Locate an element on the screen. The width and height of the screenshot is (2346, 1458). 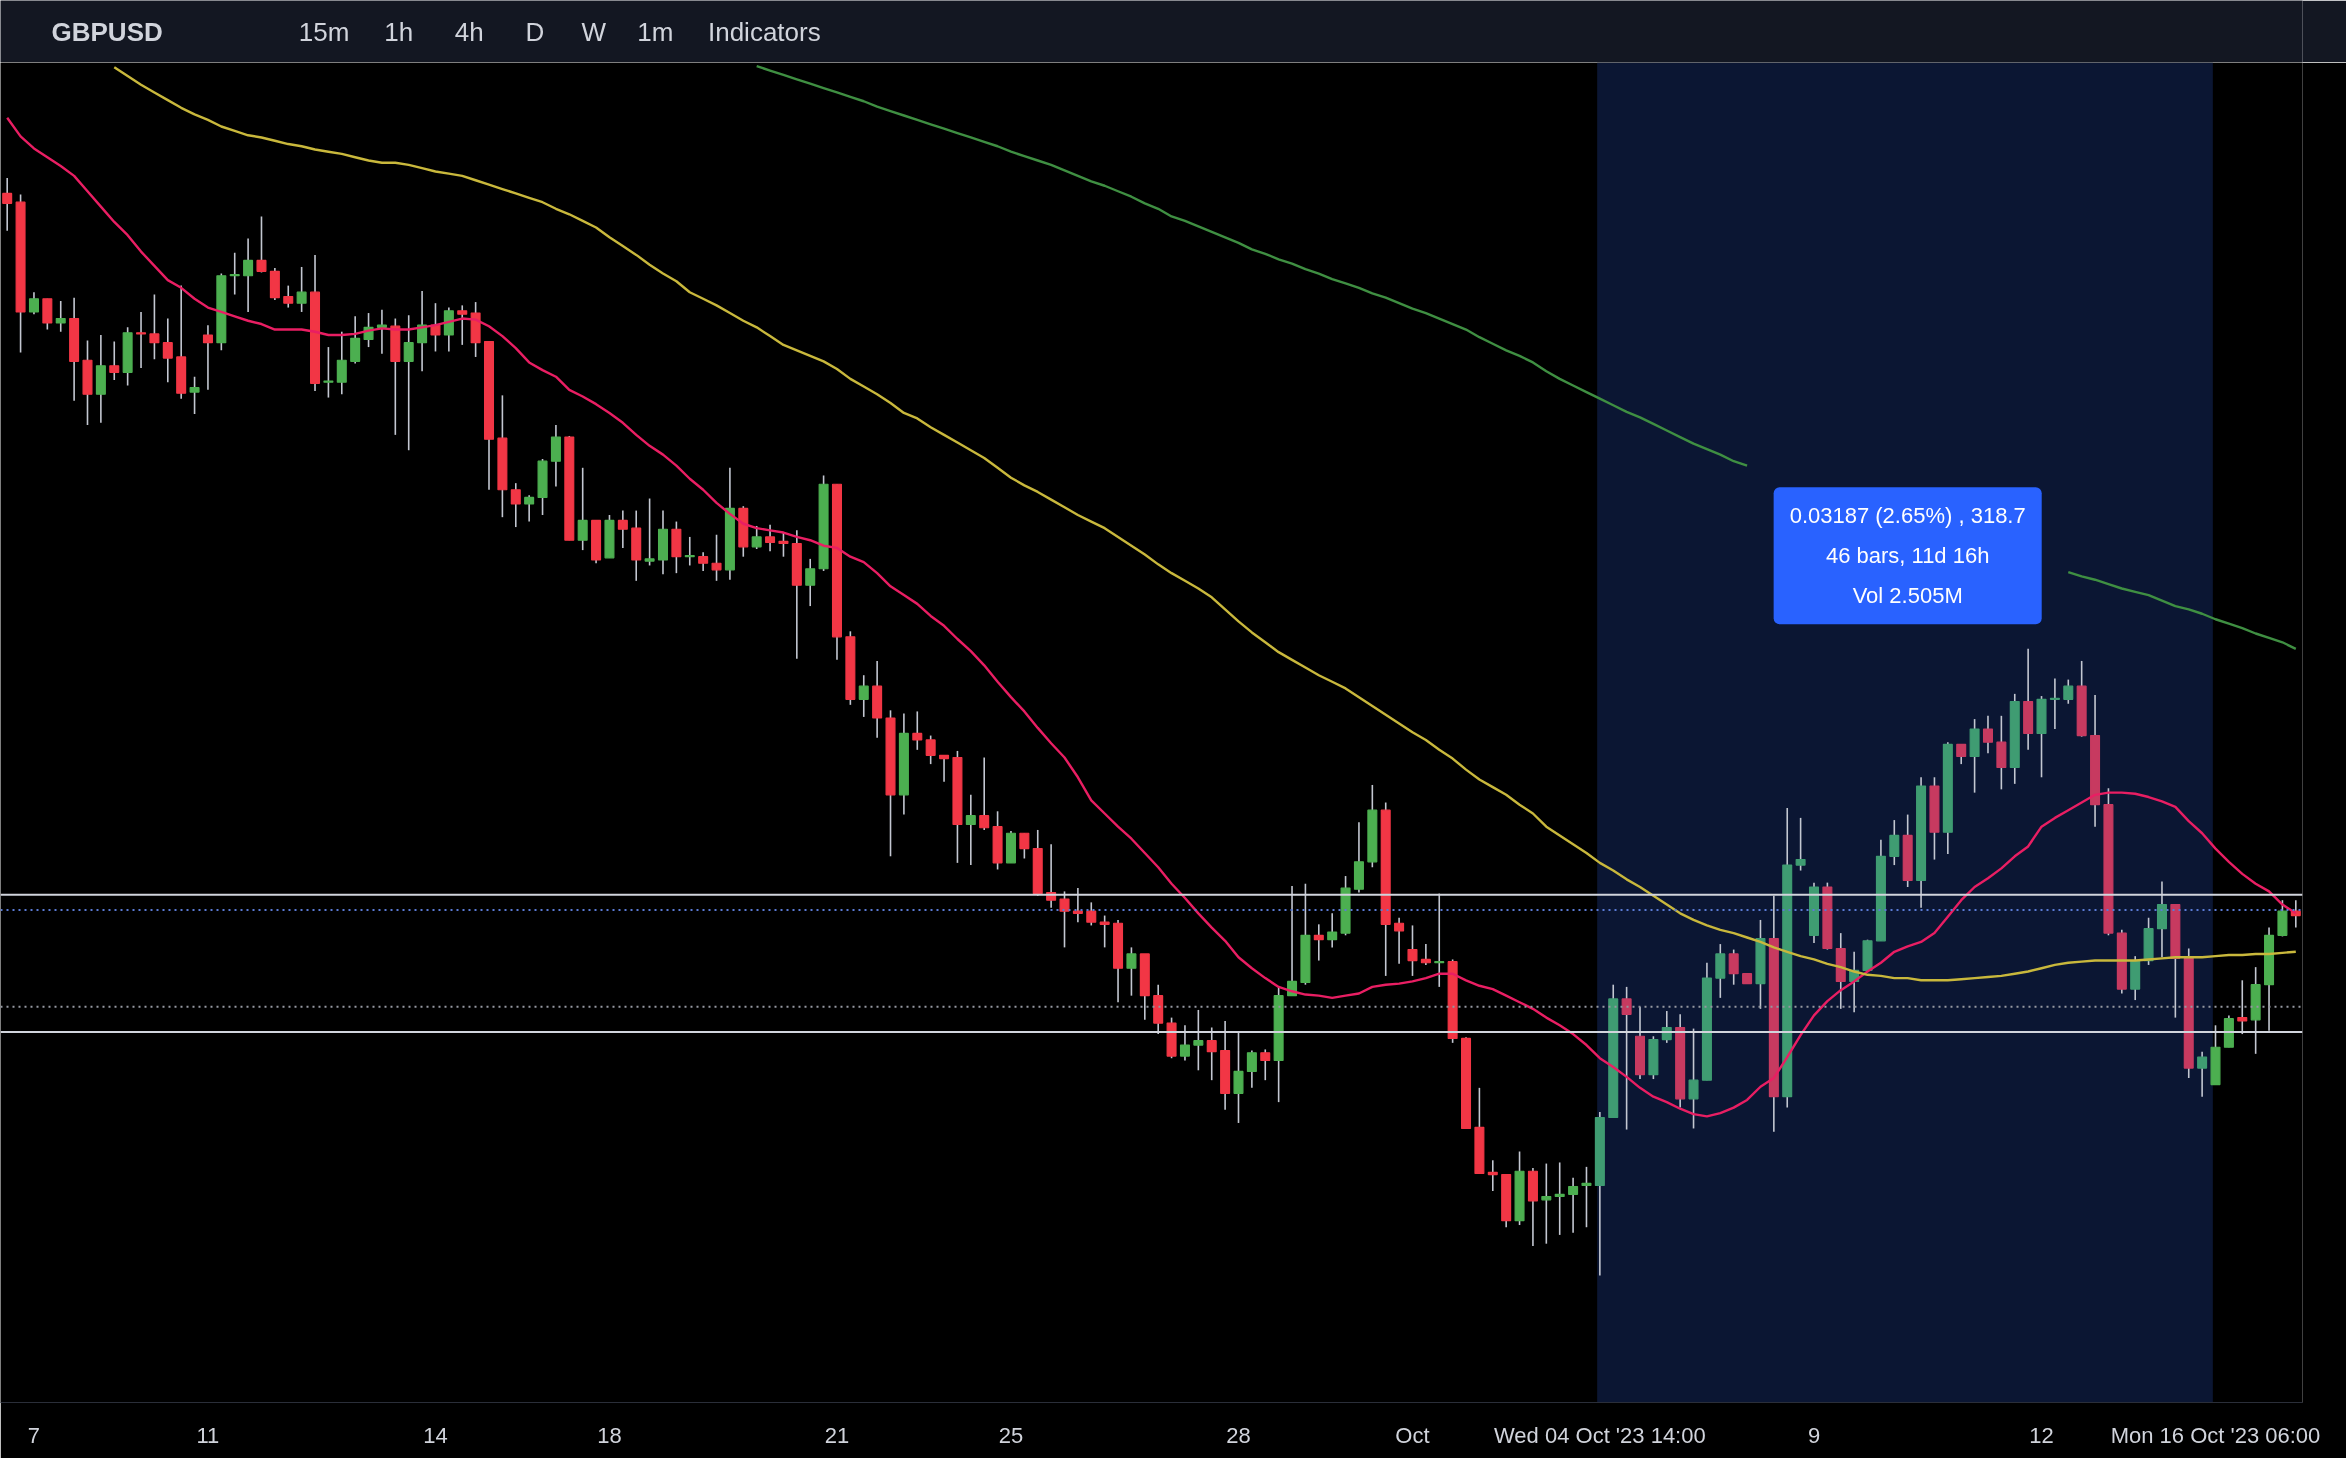
annotation: 0.03187 (2.65%) , 318.7 46 bars, 11d 16h Vol 2.505M is located at coordinates (1907, 556).